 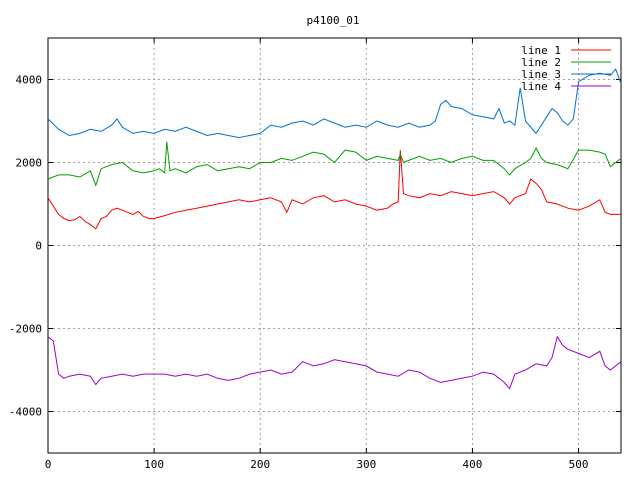 What do you see at coordinates (579, 464) in the screenshot?
I see `x-tick-label: 500` at bounding box center [579, 464].